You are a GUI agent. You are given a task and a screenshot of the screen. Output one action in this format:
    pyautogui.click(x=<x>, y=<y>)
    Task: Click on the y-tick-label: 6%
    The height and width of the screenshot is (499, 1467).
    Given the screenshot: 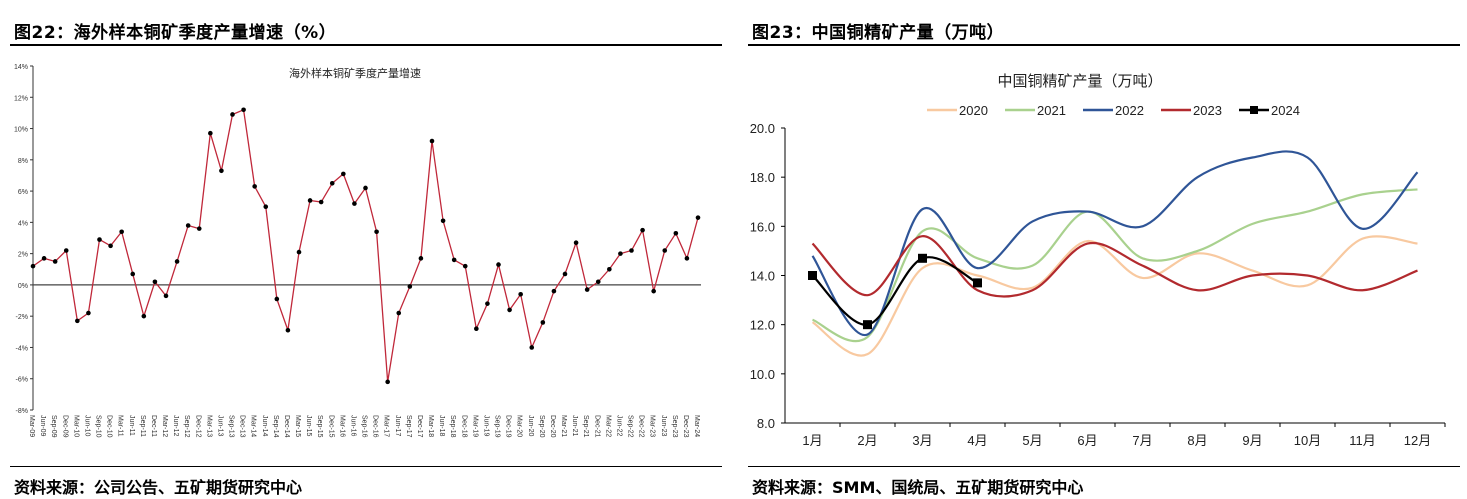 What is the action you would take?
    pyautogui.click(x=23, y=192)
    